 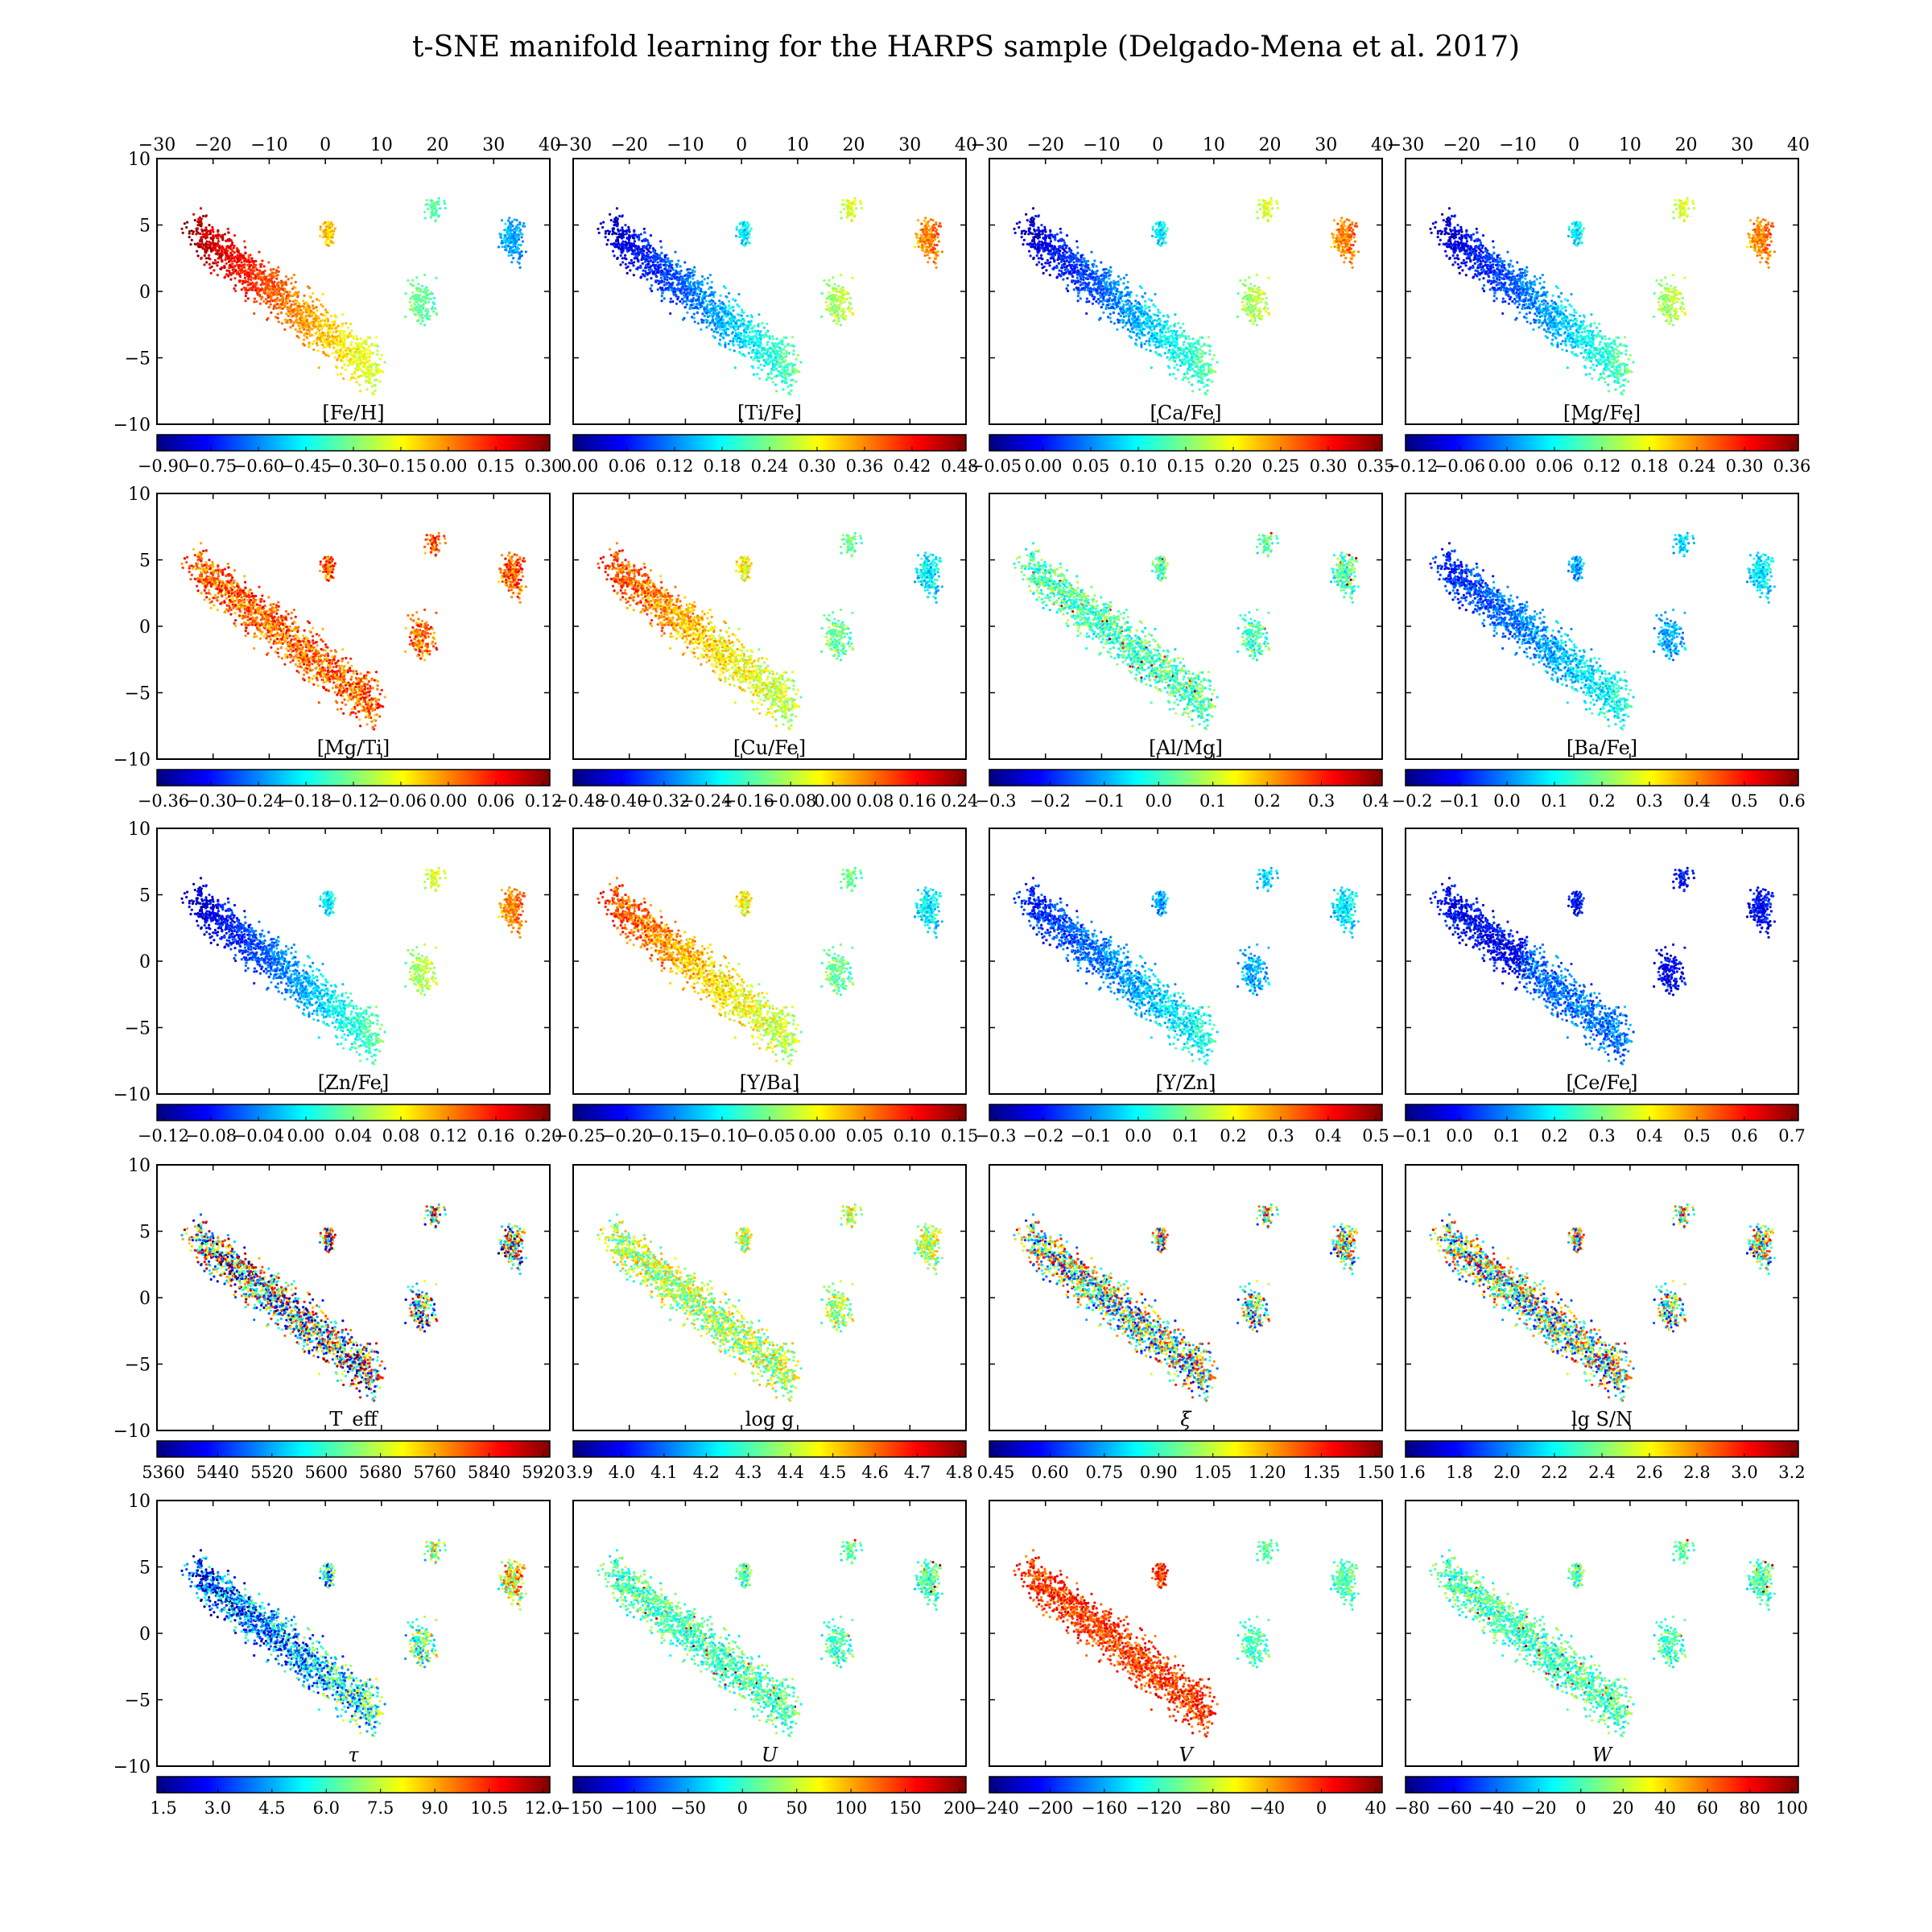 I want to click on plot-frame, so click(x=353, y=291).